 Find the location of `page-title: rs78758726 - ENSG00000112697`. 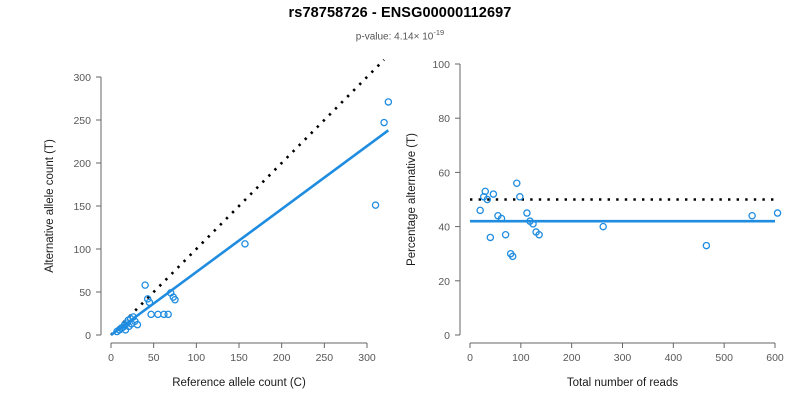

page-title: rs78758726 - ENSG00000112697 is located at coordinates (400, 13).